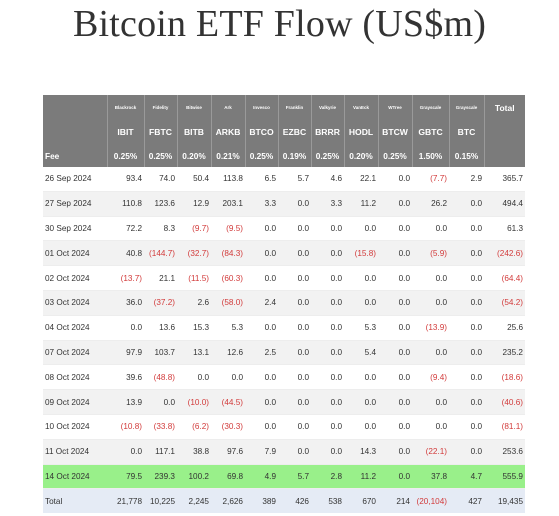 This screenshot has height=516, width=559. What do you see at coordinates (361, 204) in the screenshot?
I see `flow-cell: 11.2` at bounding box center [361, 204].